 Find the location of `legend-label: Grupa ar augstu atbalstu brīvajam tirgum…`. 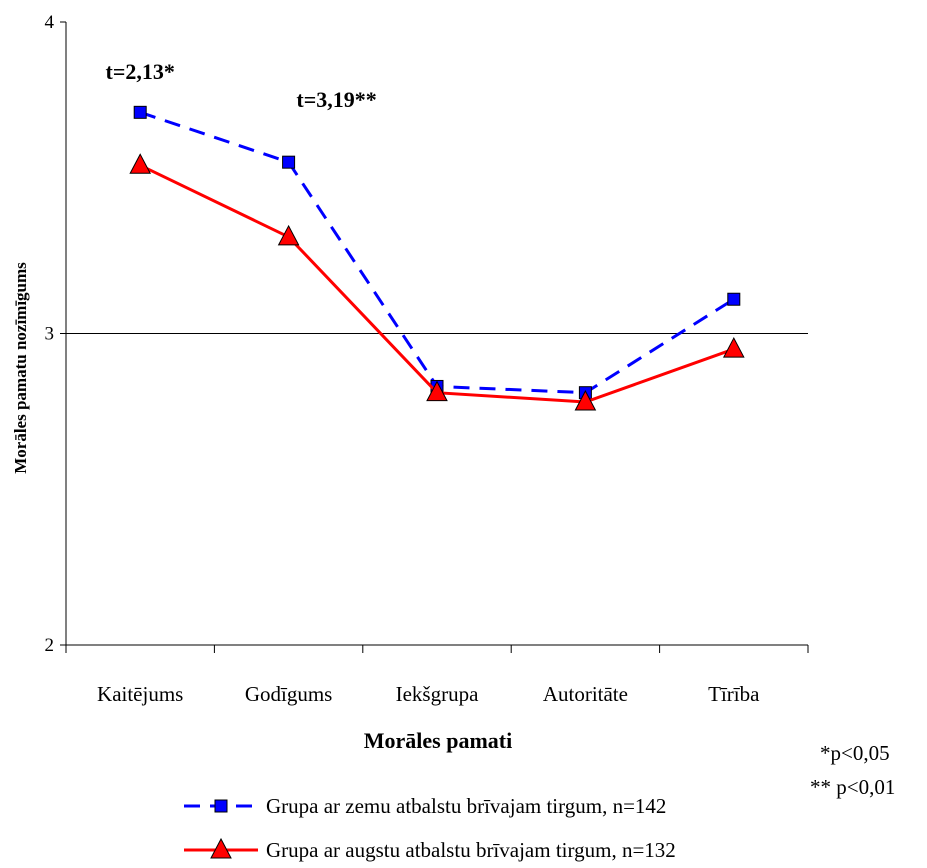

legend-label: Grupa ar augstu atbalstu brīvajam tirgum… is located at coordinates (471, 850).